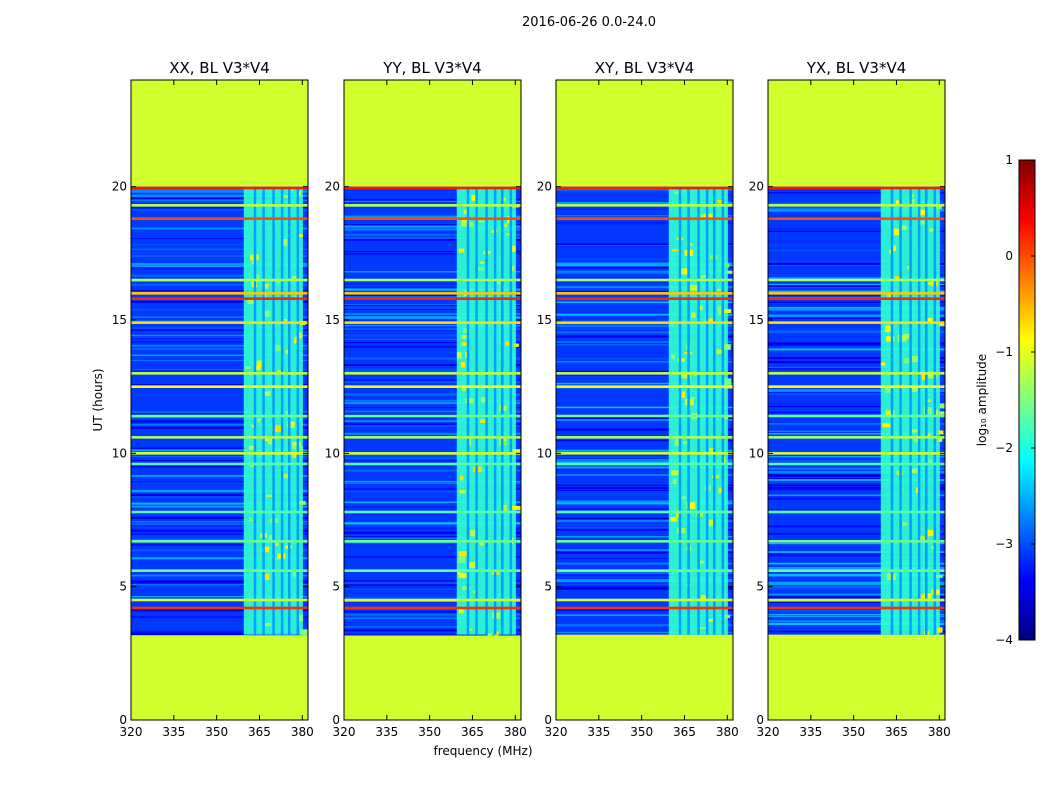 This screenshot has height=800, width=1050. I want to click on y-tick-label: 20, so click(756, 187).